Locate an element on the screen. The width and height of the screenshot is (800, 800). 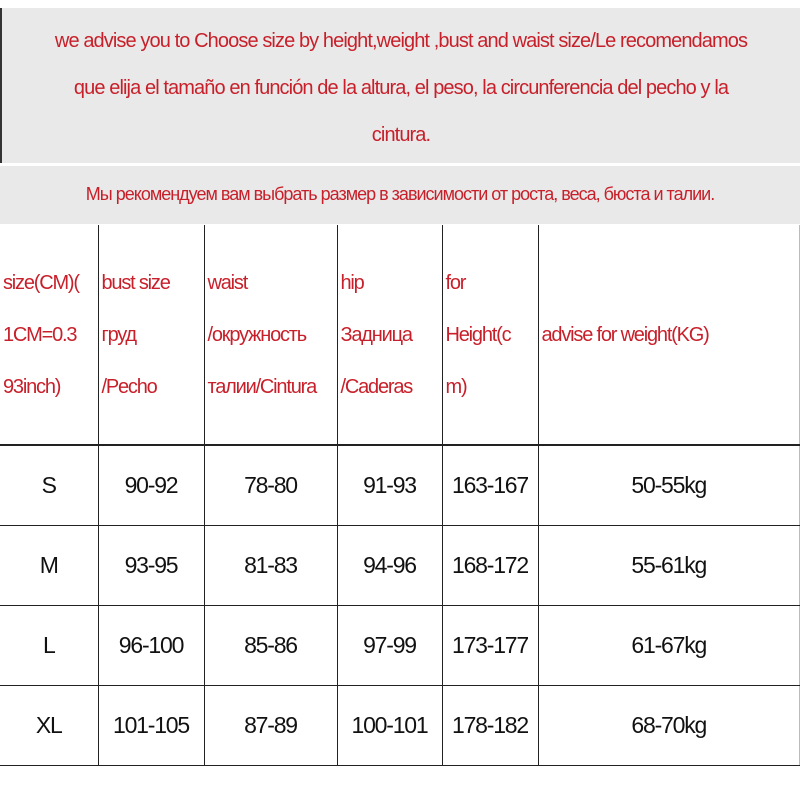
cell-waist: 78-80 is located at coordinates (270, 485).